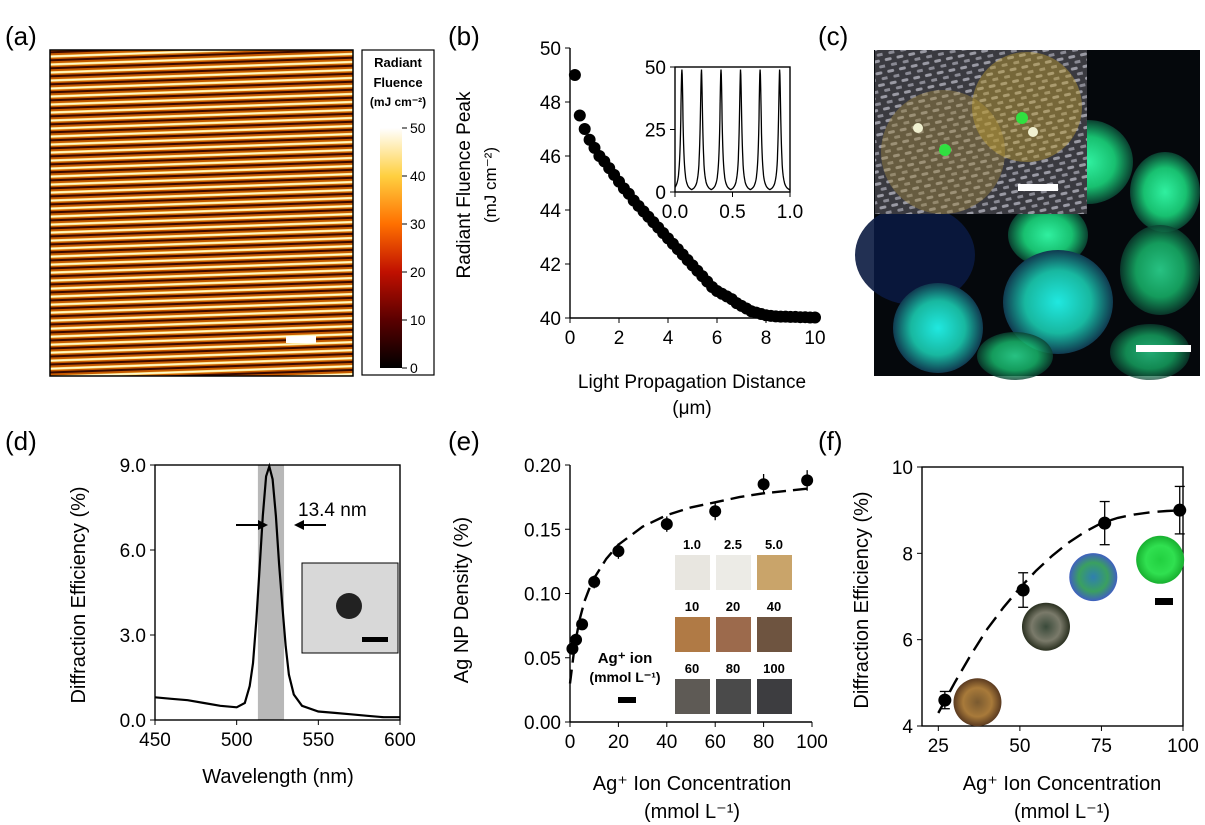 This screenshot has height=825, width=1205. I want to click on arrow-right-head, so click(299, 525).